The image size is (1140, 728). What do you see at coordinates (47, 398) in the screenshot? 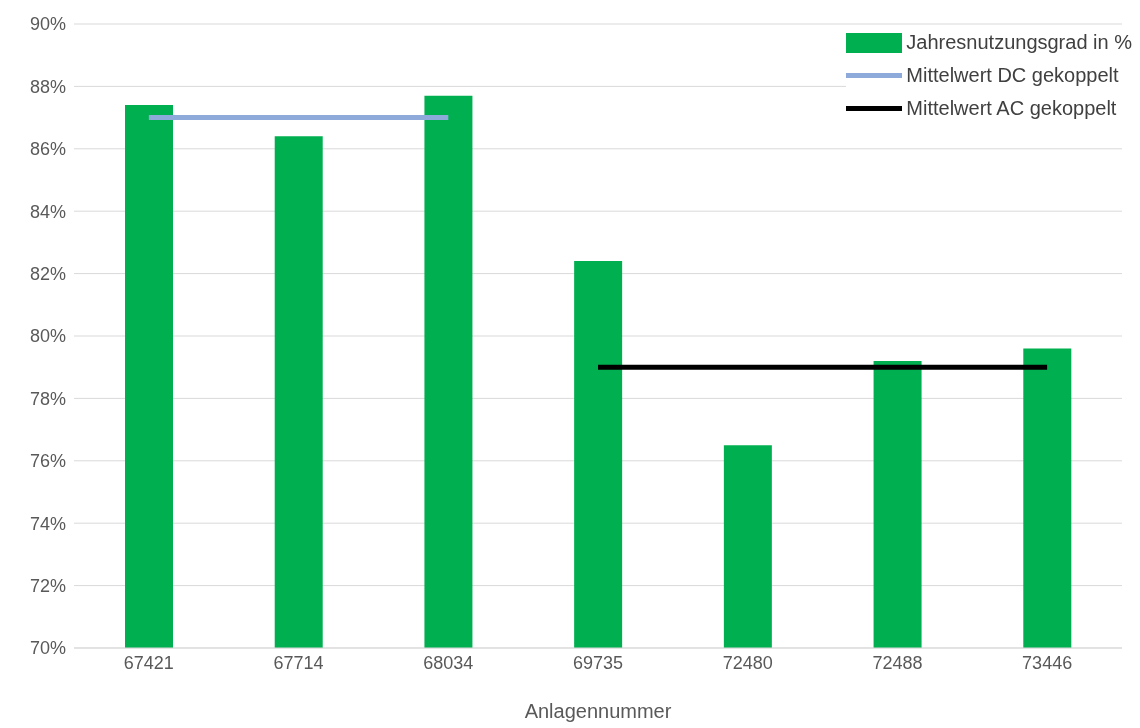
I see `y-tick-label: 78%` at bounding box center [47, 398].